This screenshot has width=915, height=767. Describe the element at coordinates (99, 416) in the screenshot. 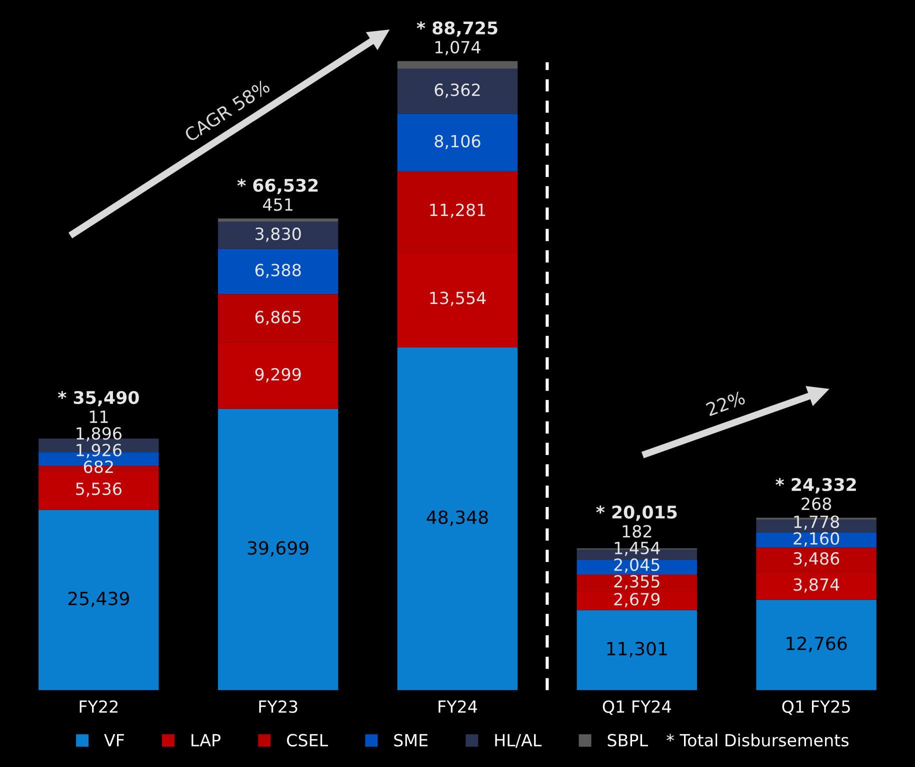

I see `data-label: 11` at that location.